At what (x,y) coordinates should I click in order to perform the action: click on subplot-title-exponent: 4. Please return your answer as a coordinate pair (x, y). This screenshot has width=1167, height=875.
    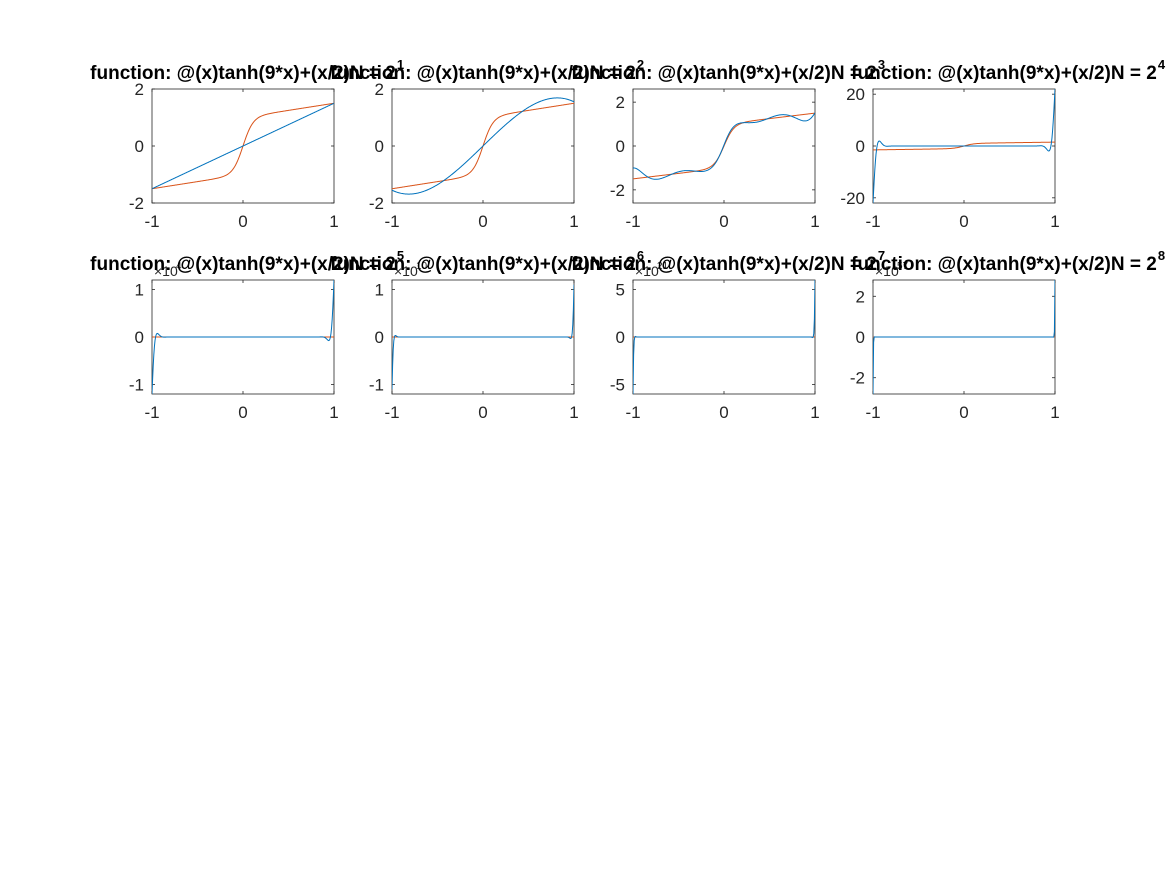
    Looking at the image, I should click on (1162, 64).